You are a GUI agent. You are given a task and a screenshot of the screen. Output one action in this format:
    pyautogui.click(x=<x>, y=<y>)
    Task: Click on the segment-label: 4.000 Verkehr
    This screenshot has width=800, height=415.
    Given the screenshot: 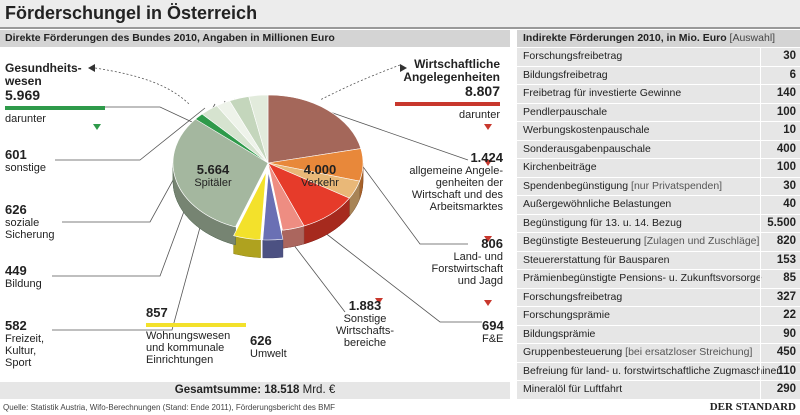 What is the action you would take?
    pyautogui.click(x=320, y=175)
    